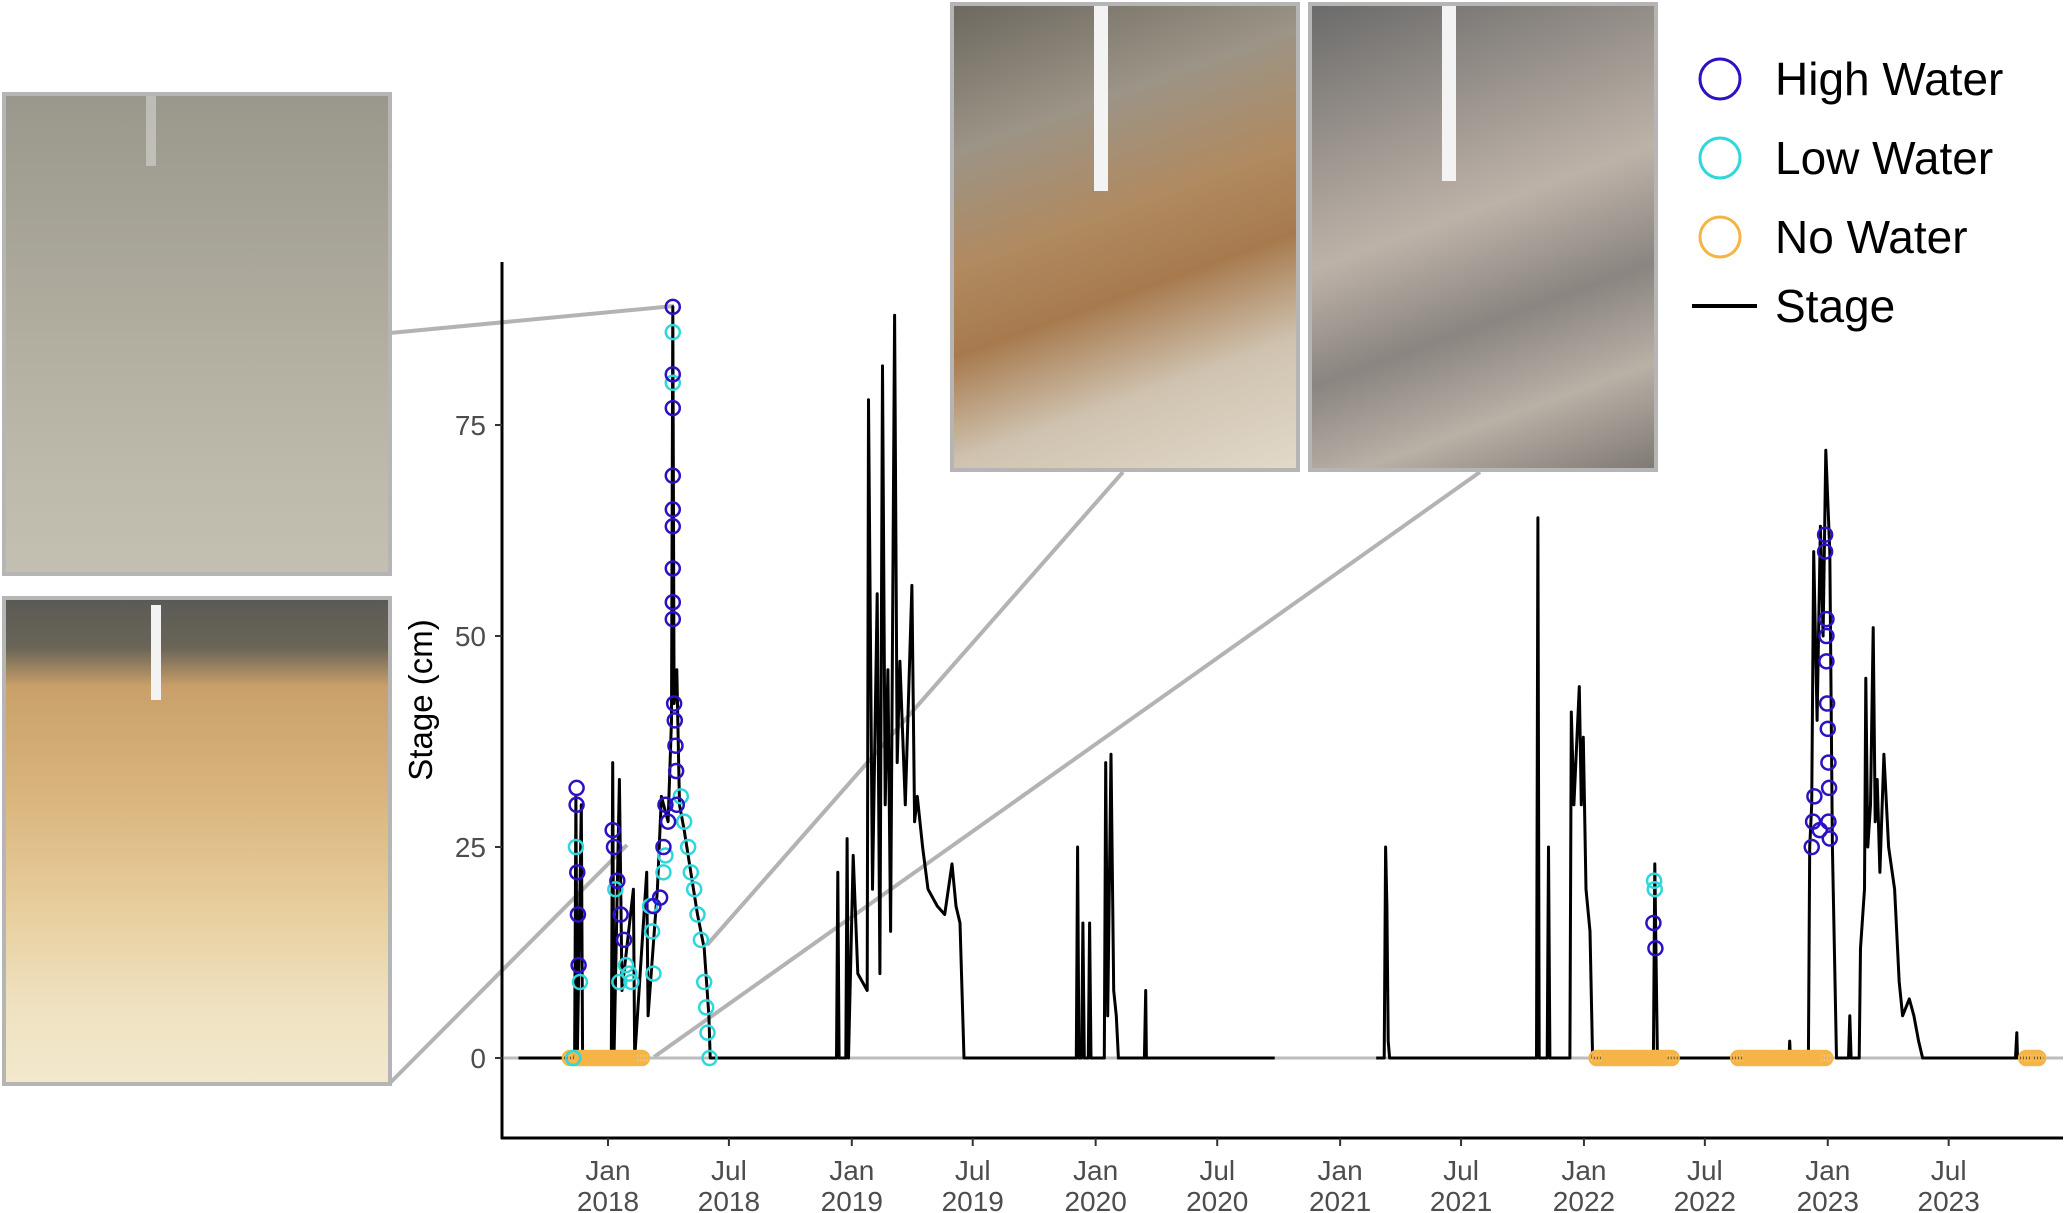  I want to click on y-tick-label: 25, so click(470, 847).